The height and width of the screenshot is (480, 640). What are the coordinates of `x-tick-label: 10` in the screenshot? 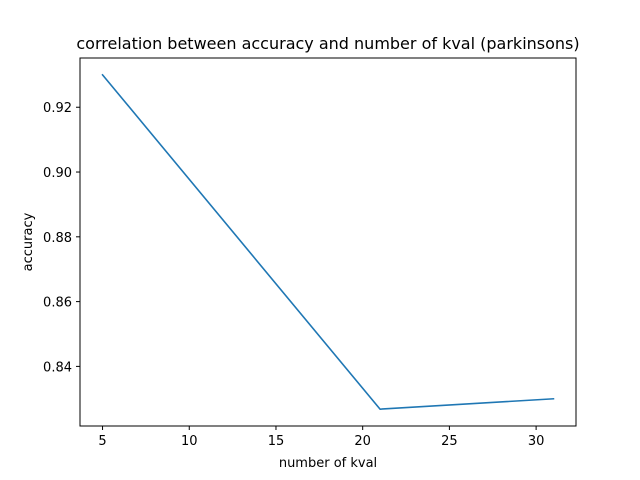 It's located at (189, 441).